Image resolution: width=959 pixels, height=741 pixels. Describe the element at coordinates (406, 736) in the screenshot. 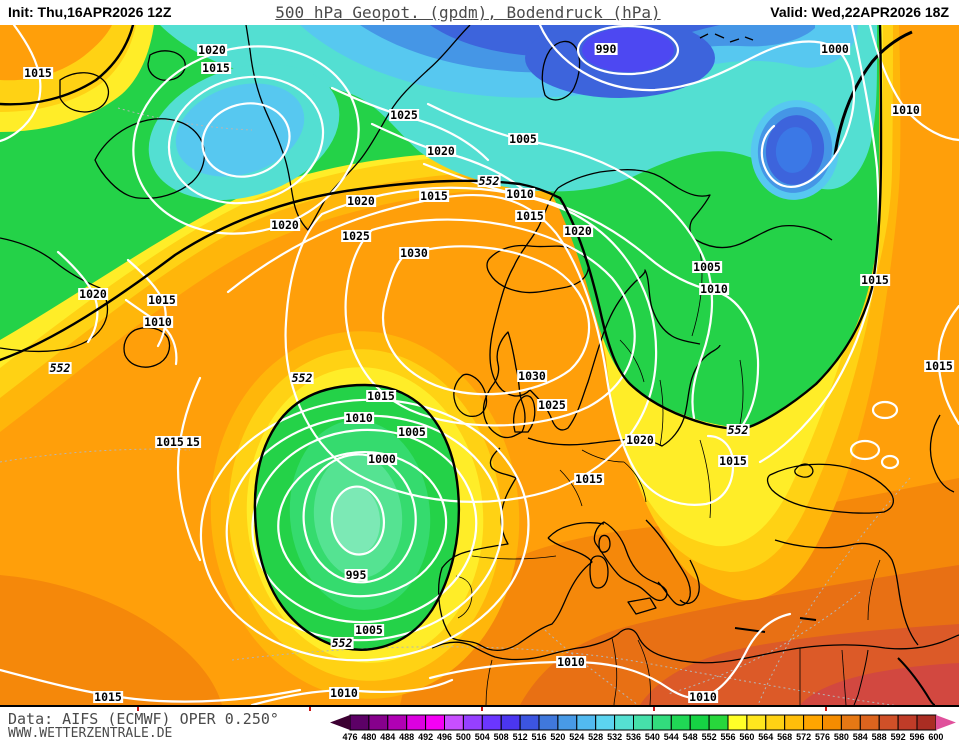

I see `colorbar-tick-label: 488` at that location.